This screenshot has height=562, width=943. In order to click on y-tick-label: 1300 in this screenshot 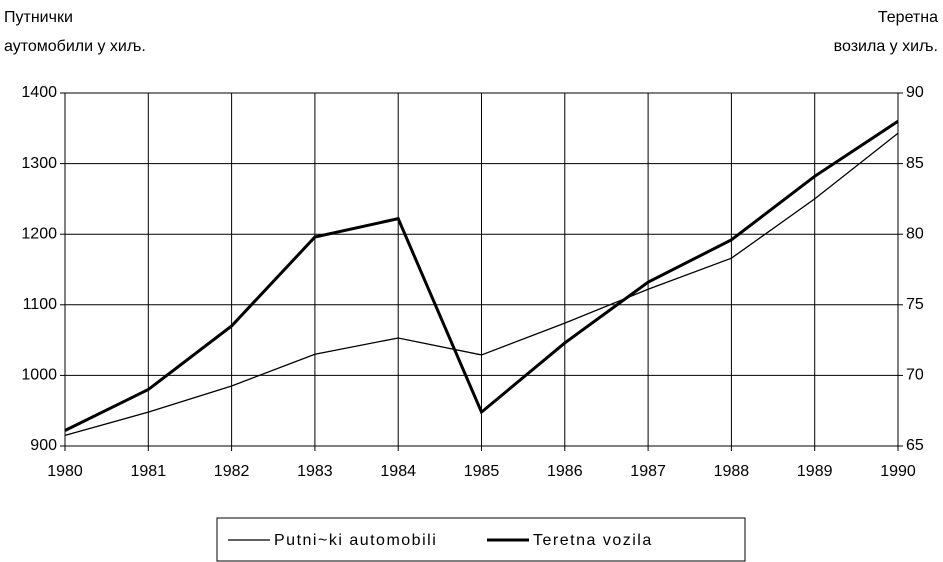, I will do `click(39, 163)`.